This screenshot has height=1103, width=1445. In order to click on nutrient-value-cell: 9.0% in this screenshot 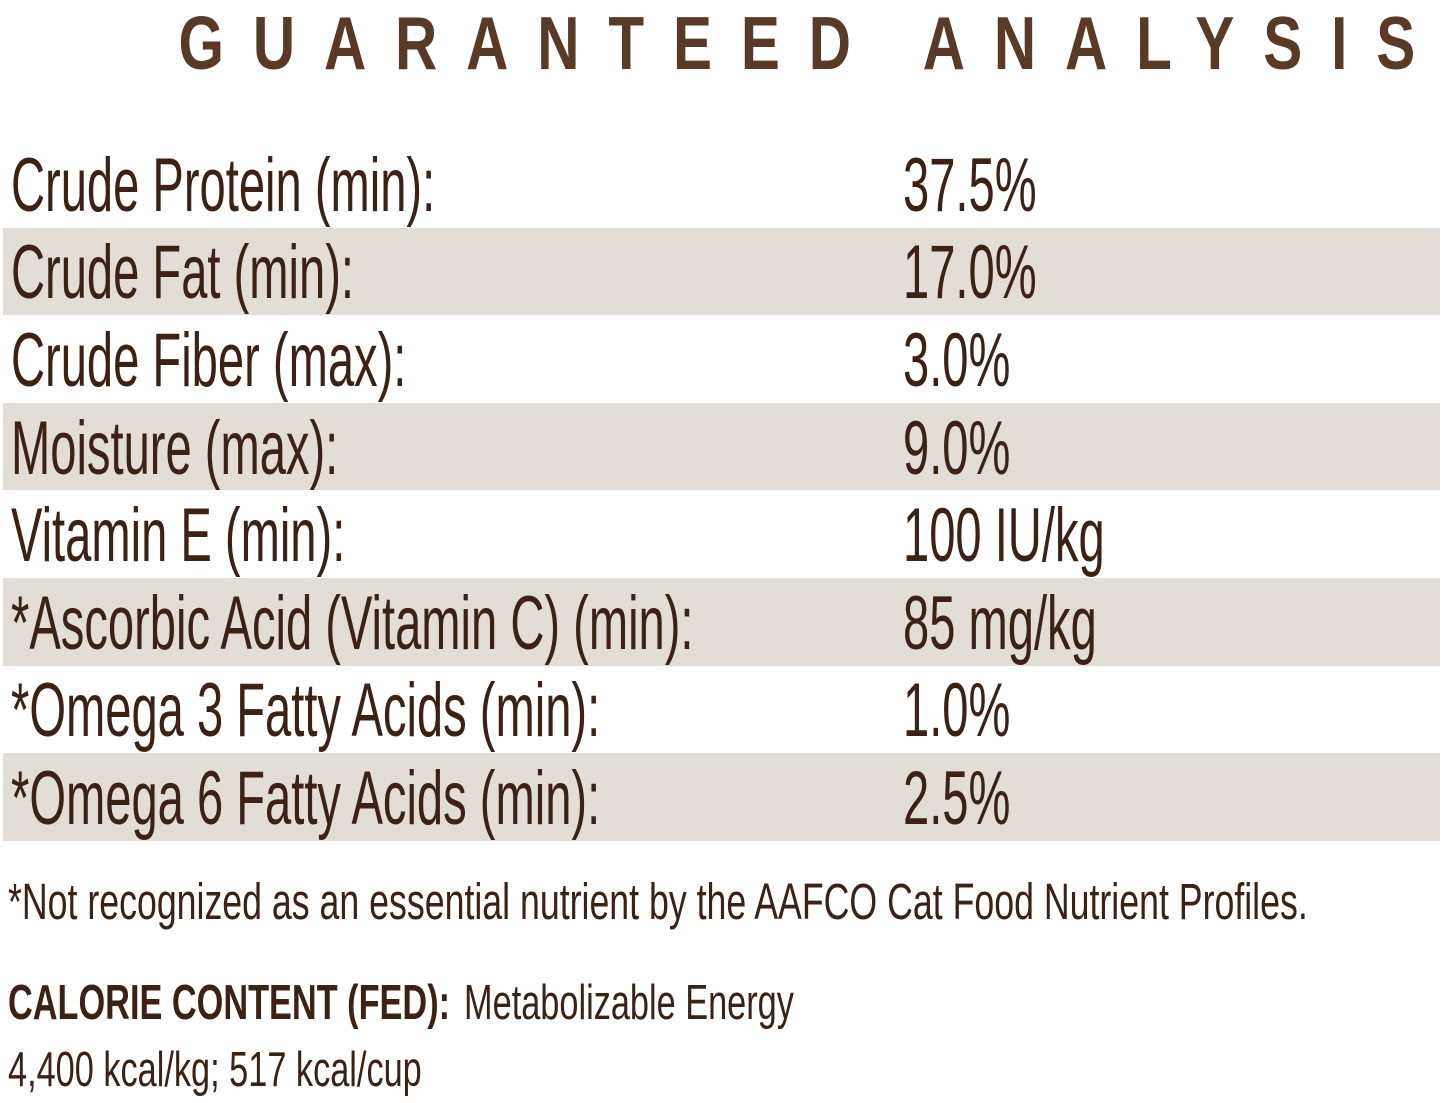, I will do `click(989, 448)`.